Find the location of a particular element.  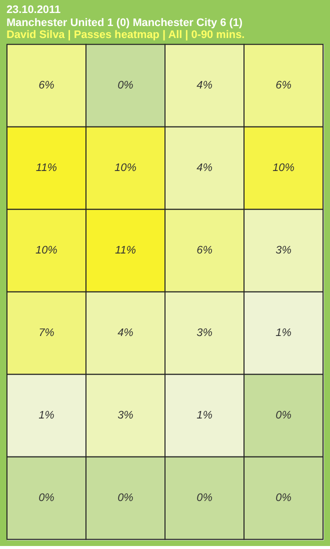

data-label: 7% is located at coordinates (46, 333).